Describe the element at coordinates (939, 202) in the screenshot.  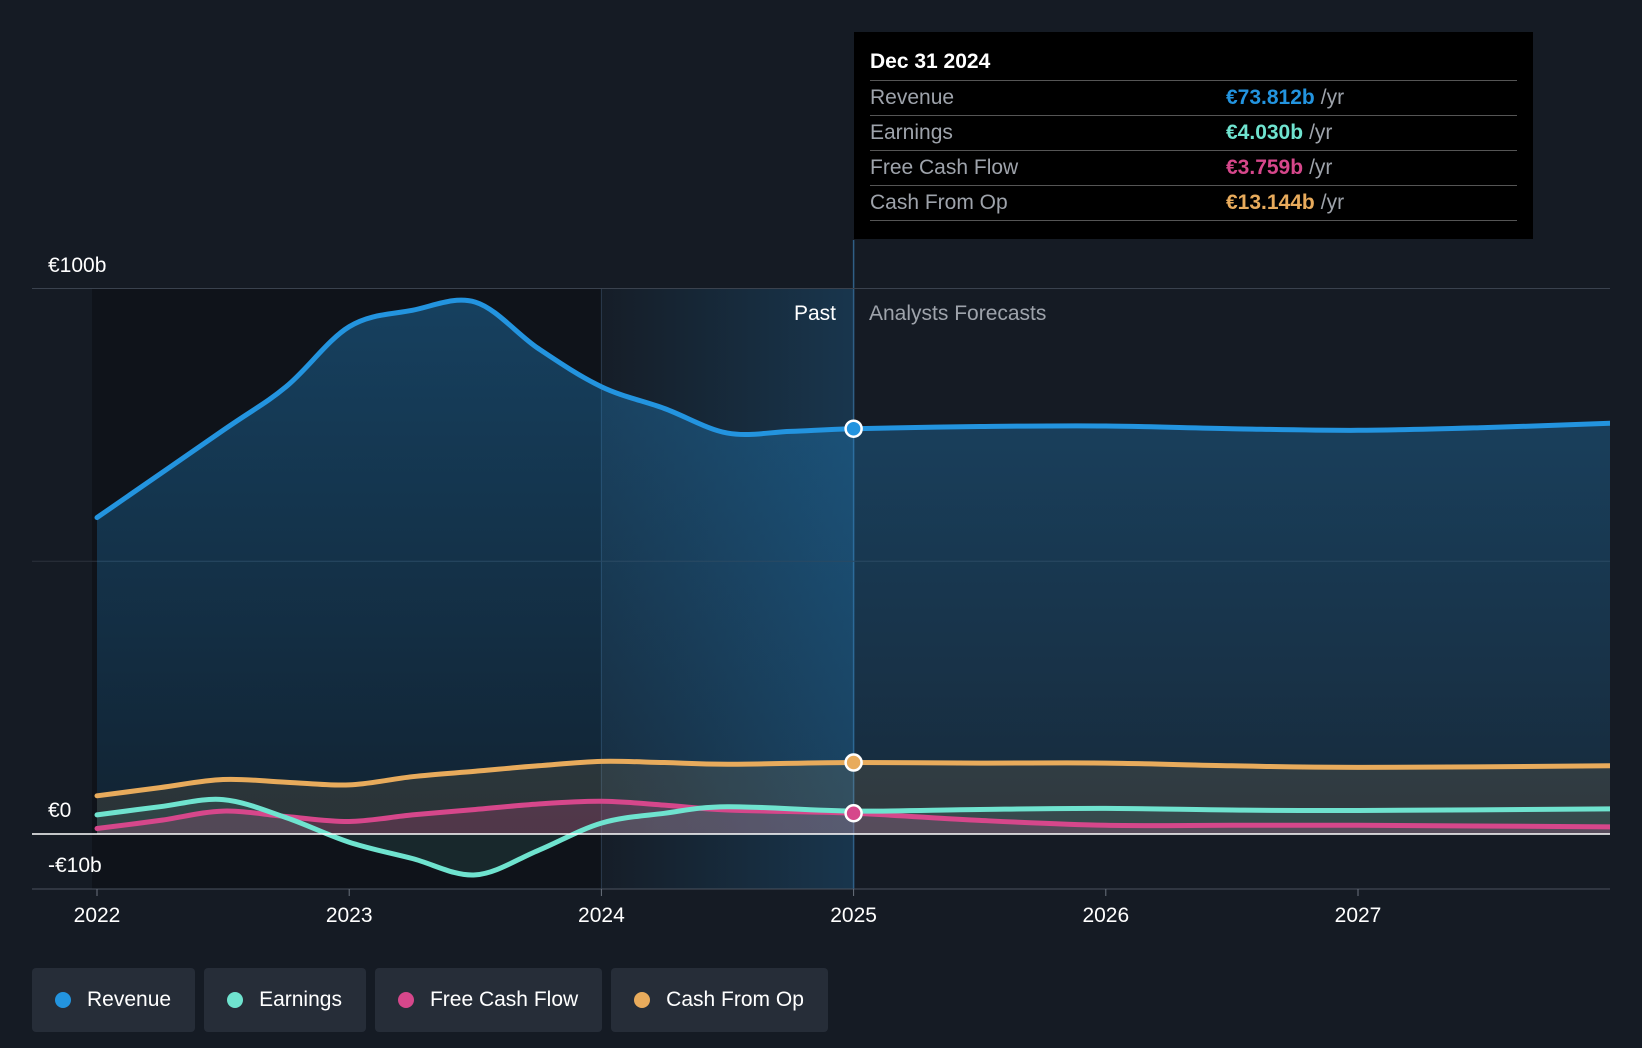
I see `tooltip-name: Cash From Op` at that location.